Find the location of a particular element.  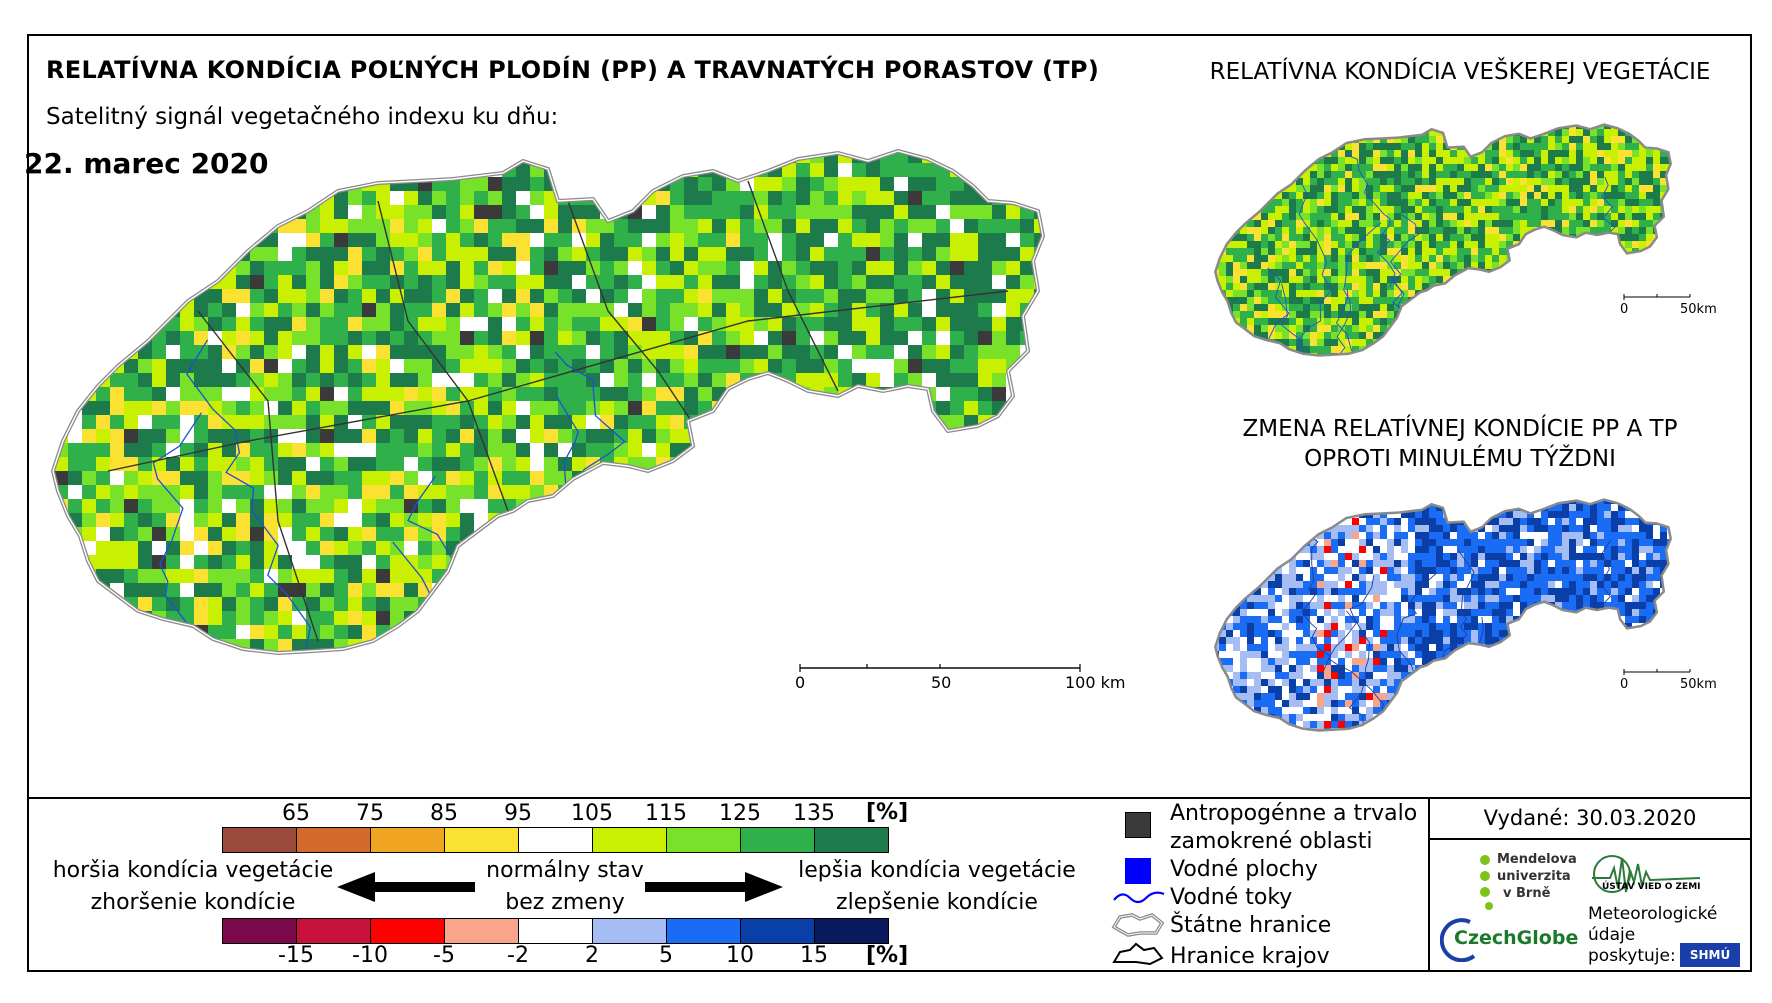

anthropogenic-label-1: Antropogénne a trvalo is located at coordinates (1294, 813).